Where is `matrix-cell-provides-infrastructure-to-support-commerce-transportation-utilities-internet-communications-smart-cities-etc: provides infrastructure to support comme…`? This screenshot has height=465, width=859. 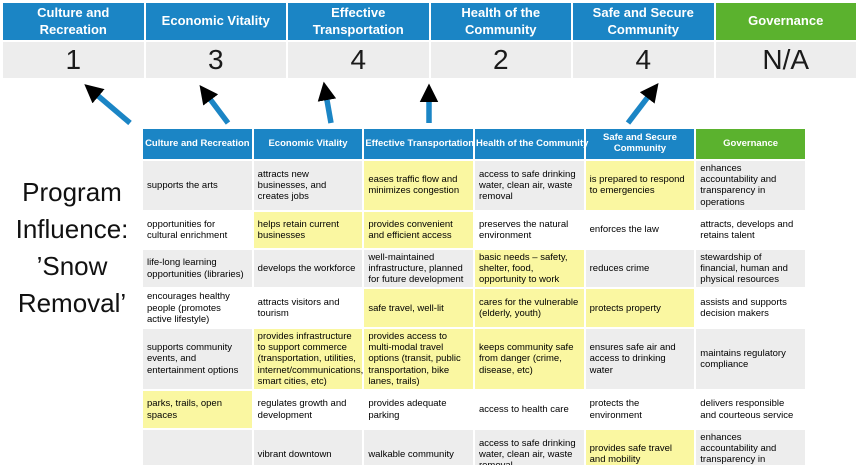
matrix-cell-provides-infrastructure-to-support-commerce-transportation-utilities-internet-communications-smart-cities-etc: provides infrastructure to support comme… is located at coordinates (308, 359).